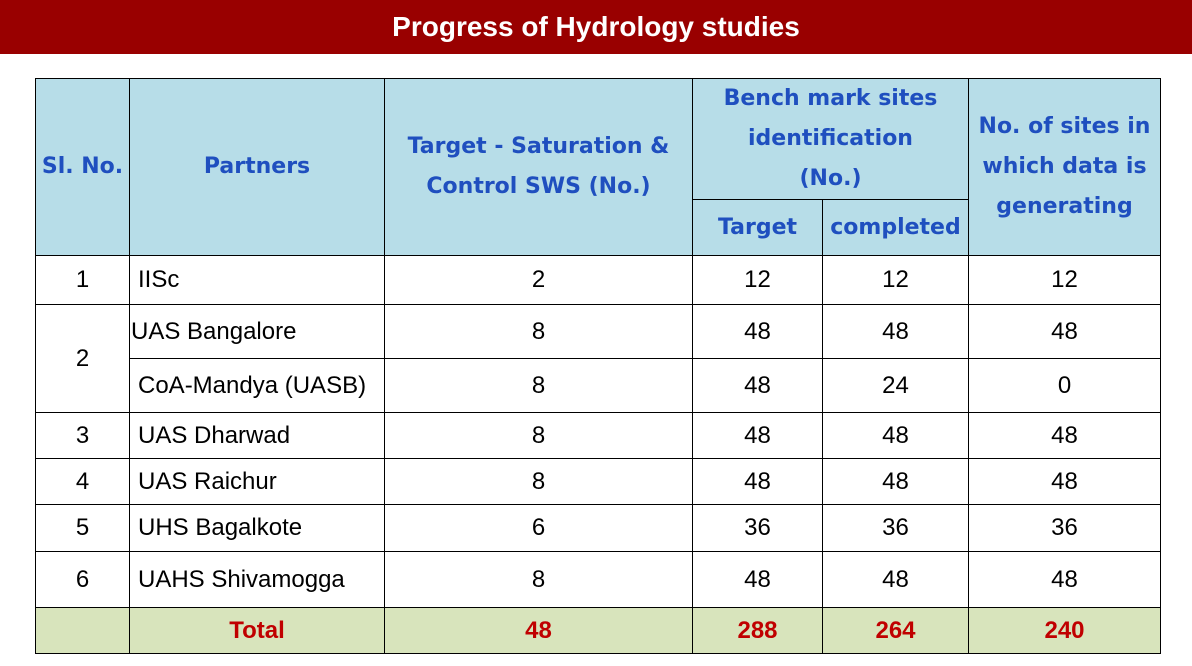 The height and width of the screenshot is (666, 1192). Describe the element at coordinates (895, 227) in the screenshot. I see `header-bench-completed: completed` at that location.